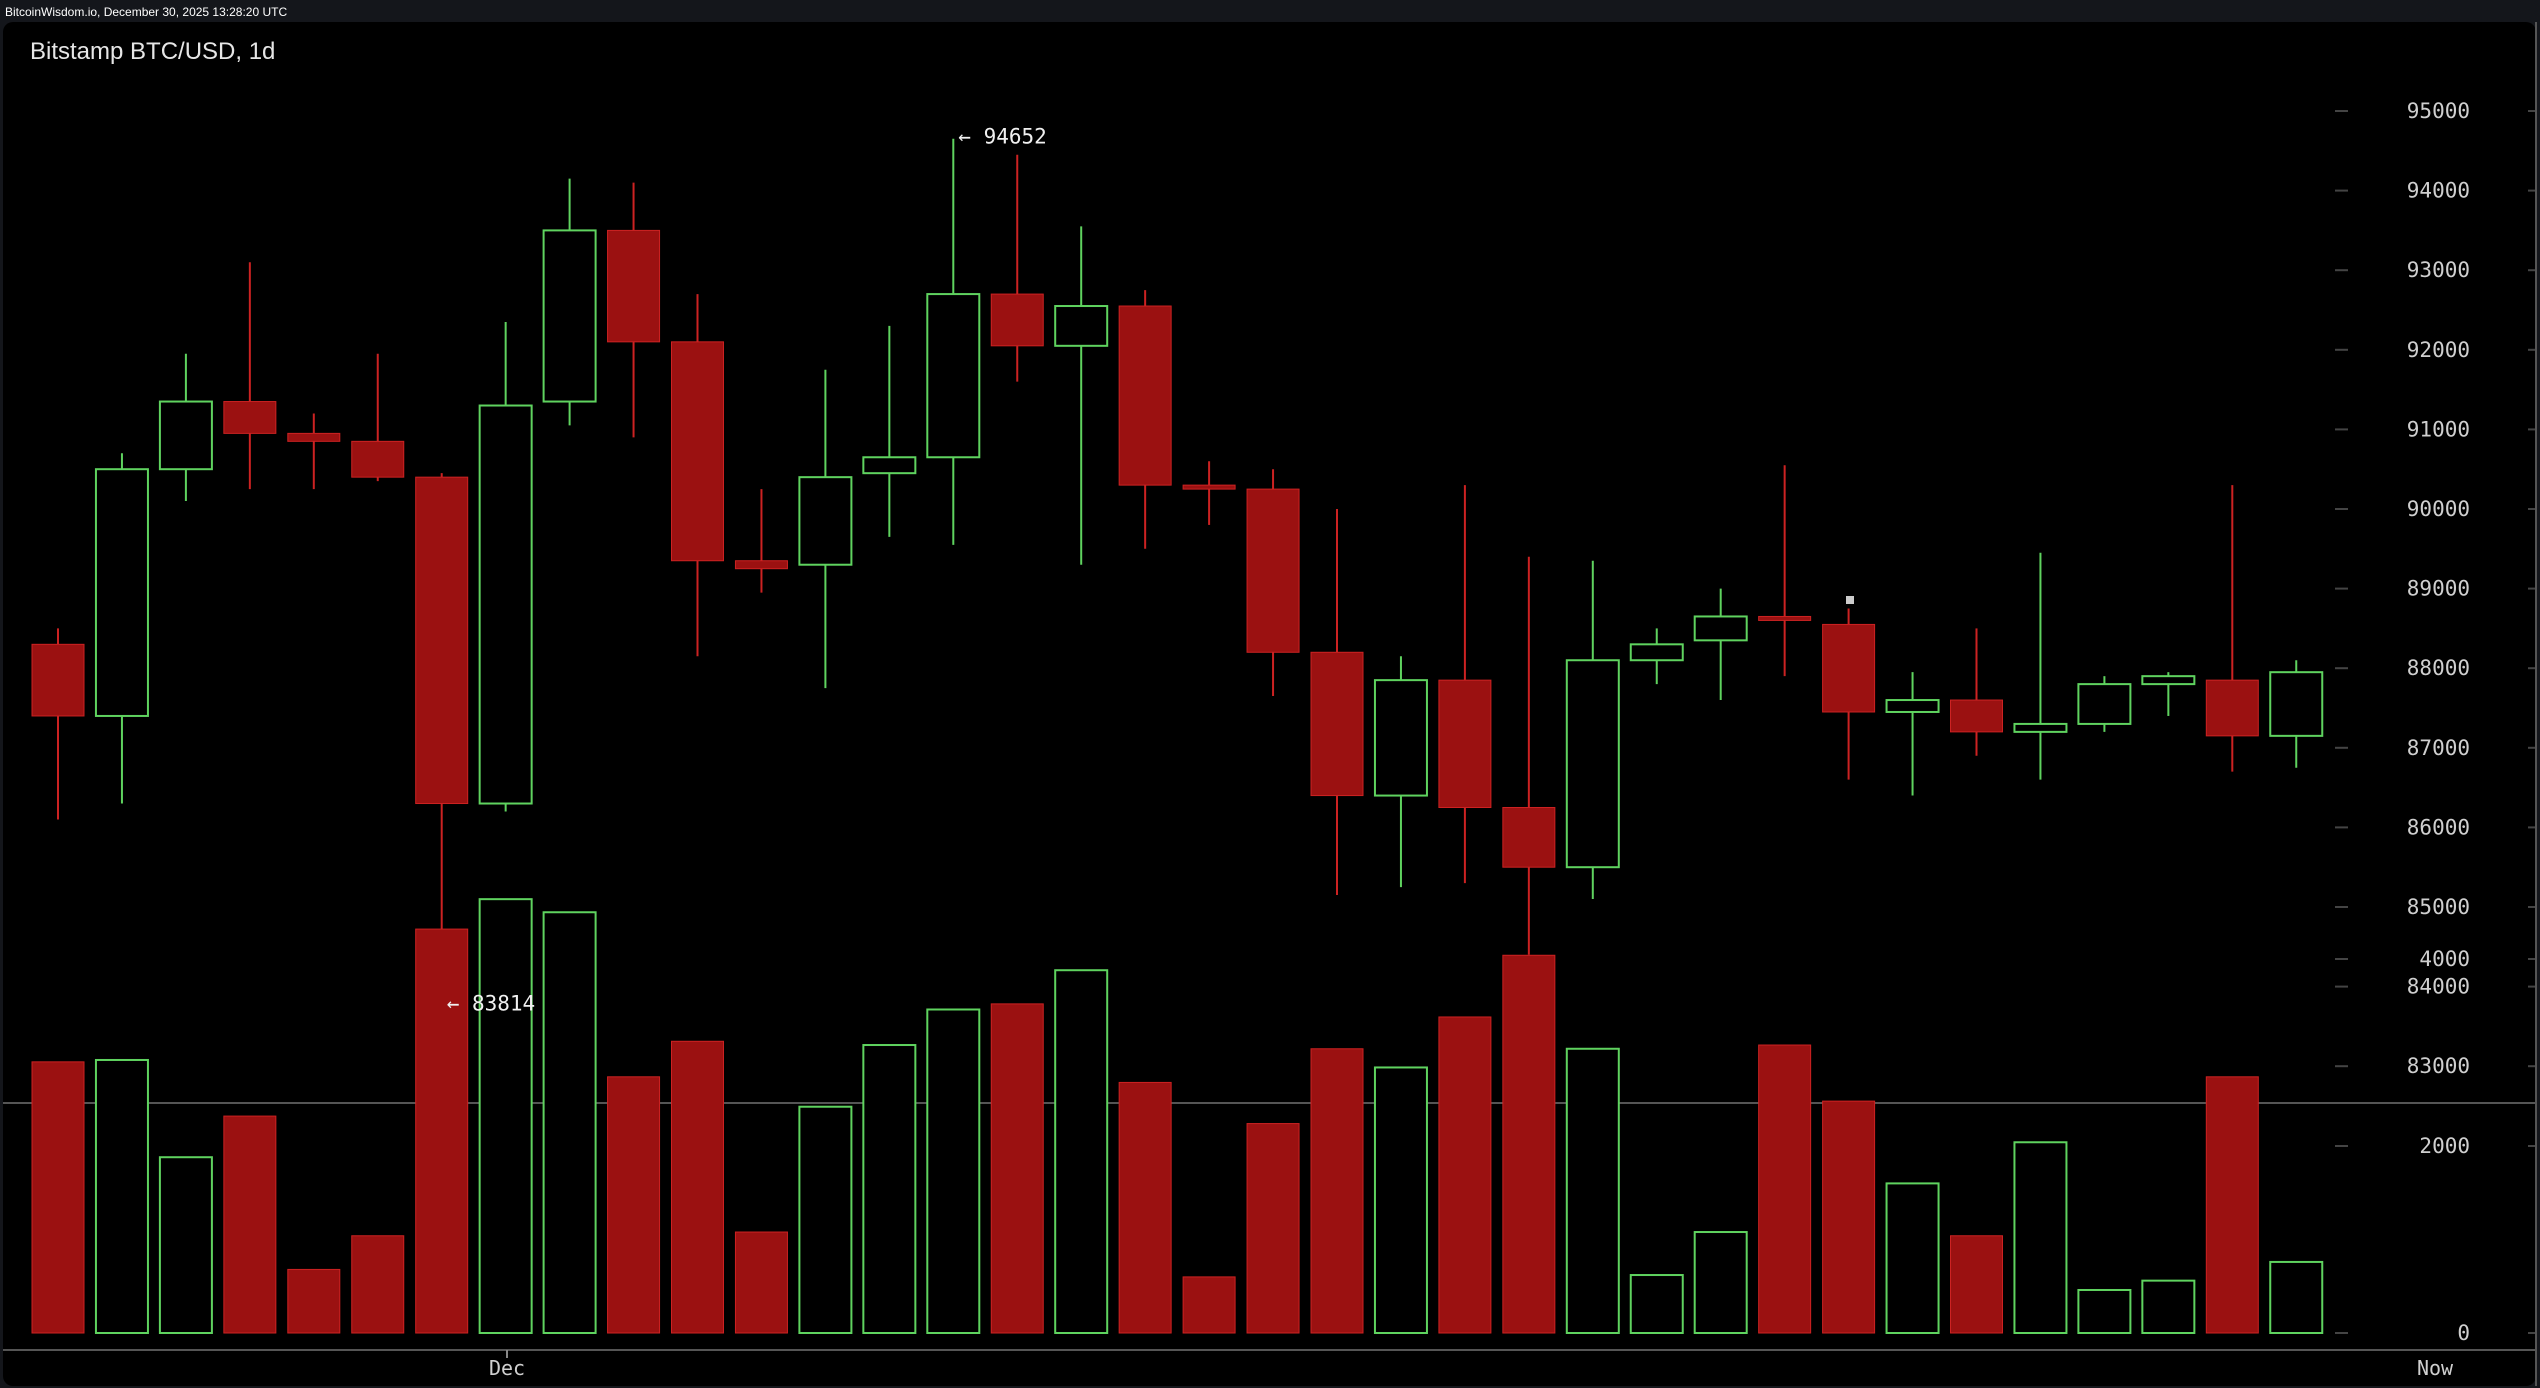  I want to click on x-label-now: Now, so click(2435, 1368).